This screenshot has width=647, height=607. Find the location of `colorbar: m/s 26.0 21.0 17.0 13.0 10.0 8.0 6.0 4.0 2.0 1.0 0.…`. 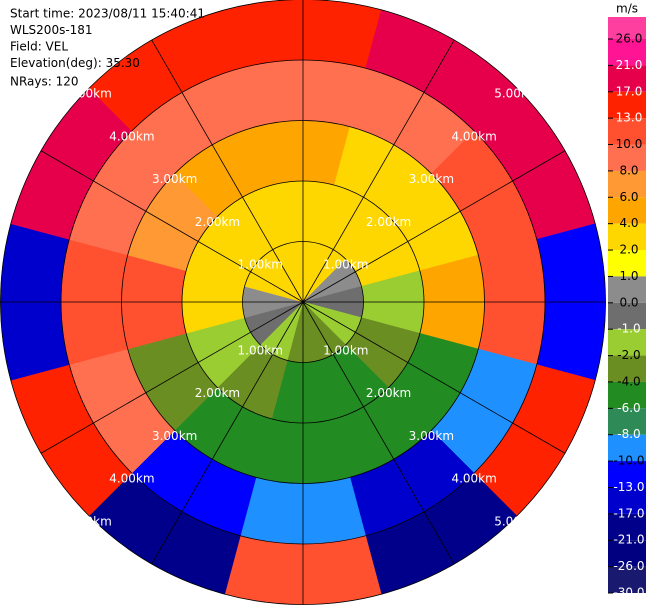

colorbar: m/s 26.0 21.0 17.0 13.0 10.0 8.0 6.0 4.0 2.0 1.0 0.… is located at coordinates (627, 301).